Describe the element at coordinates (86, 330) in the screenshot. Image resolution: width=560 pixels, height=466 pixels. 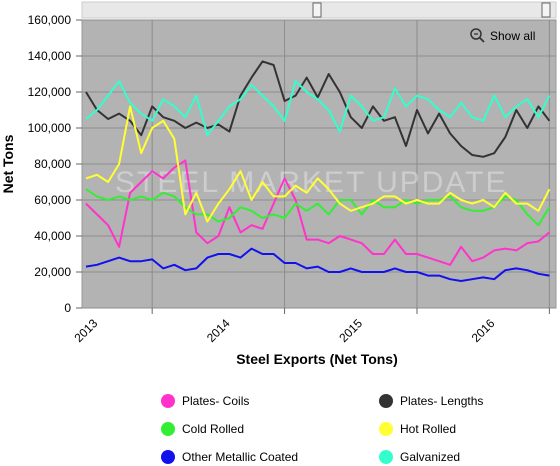
I see `x-tick-label: 2013` at that location.